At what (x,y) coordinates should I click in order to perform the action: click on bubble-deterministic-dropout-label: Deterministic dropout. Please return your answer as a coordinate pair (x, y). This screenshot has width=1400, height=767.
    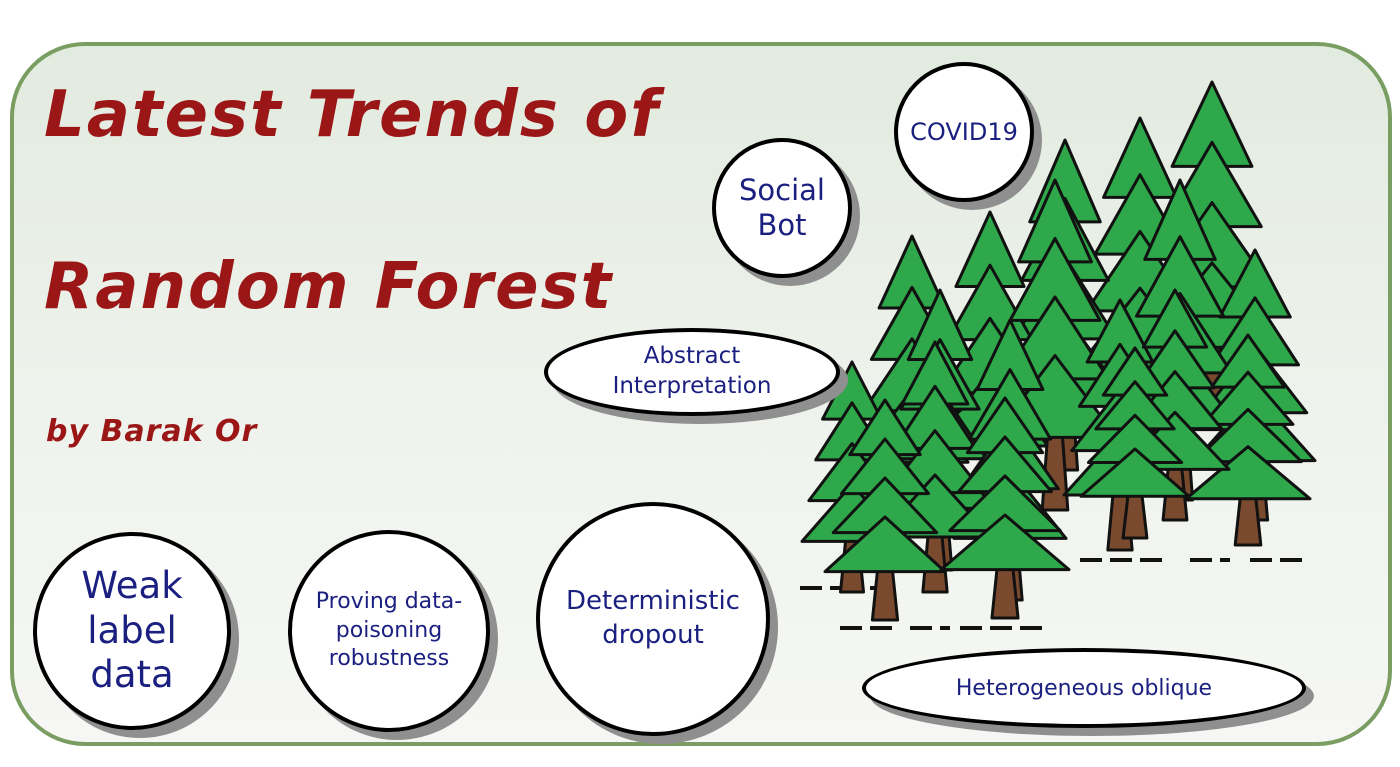
    Looking at the image, I should click on (653, 618).